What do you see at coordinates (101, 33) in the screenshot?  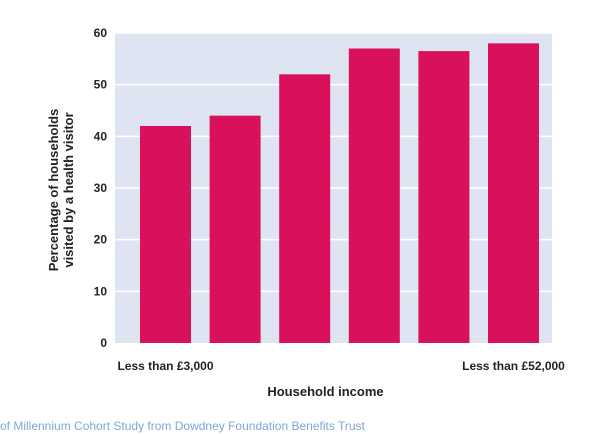 I see `y-tick-label: 60` at bounding box center [101, 33].